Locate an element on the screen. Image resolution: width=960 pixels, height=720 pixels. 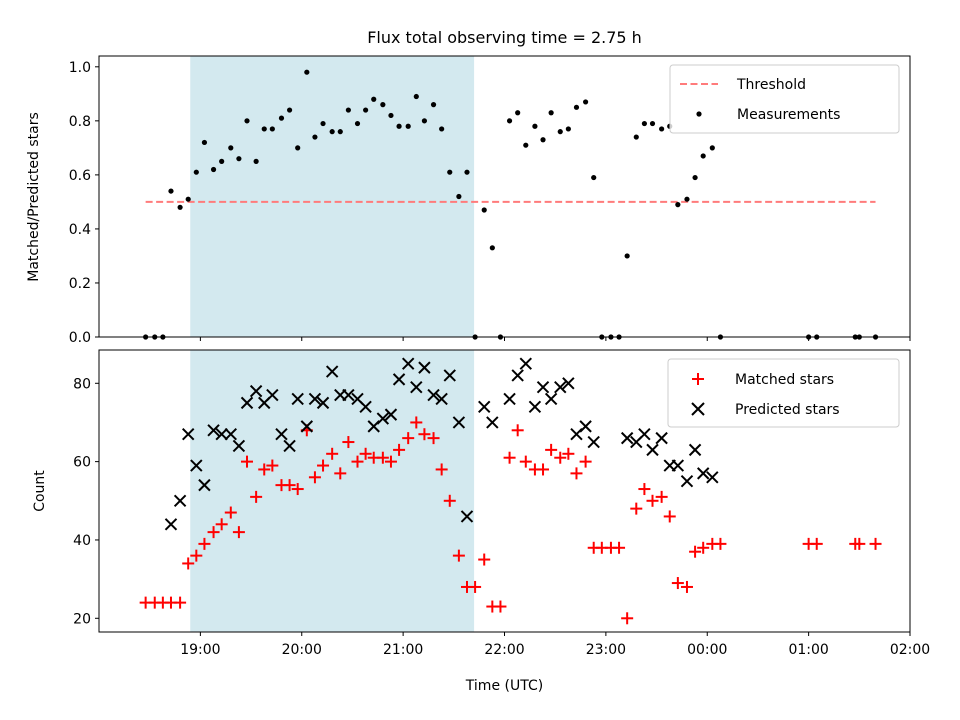
legend-matched-label: Matched stars is located at coordinates (784, 380).